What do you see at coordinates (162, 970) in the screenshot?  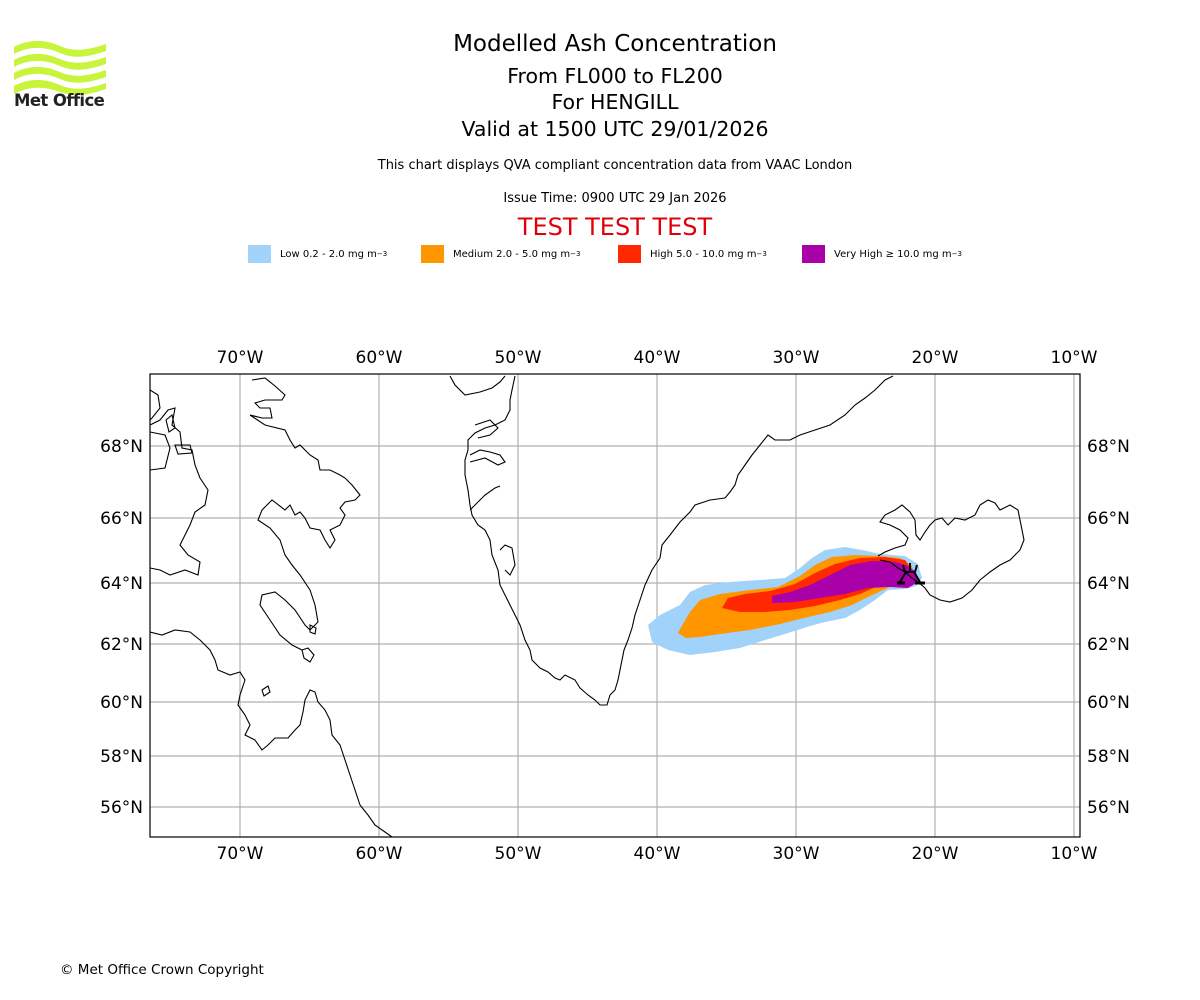 I see `copyright-notice: © Met Office Crown Copyright` at bounding box center [162, 970].